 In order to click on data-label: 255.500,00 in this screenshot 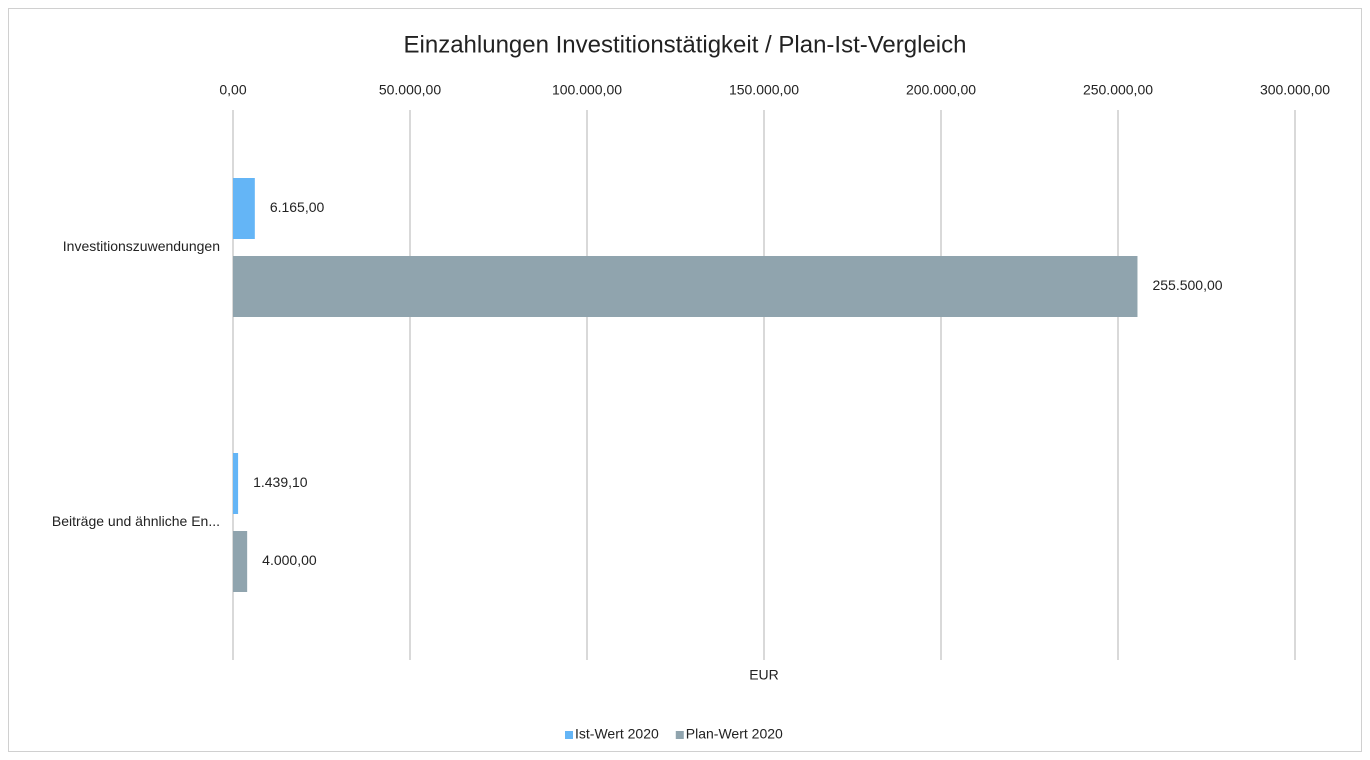, I will do `click(1187, 285)`.